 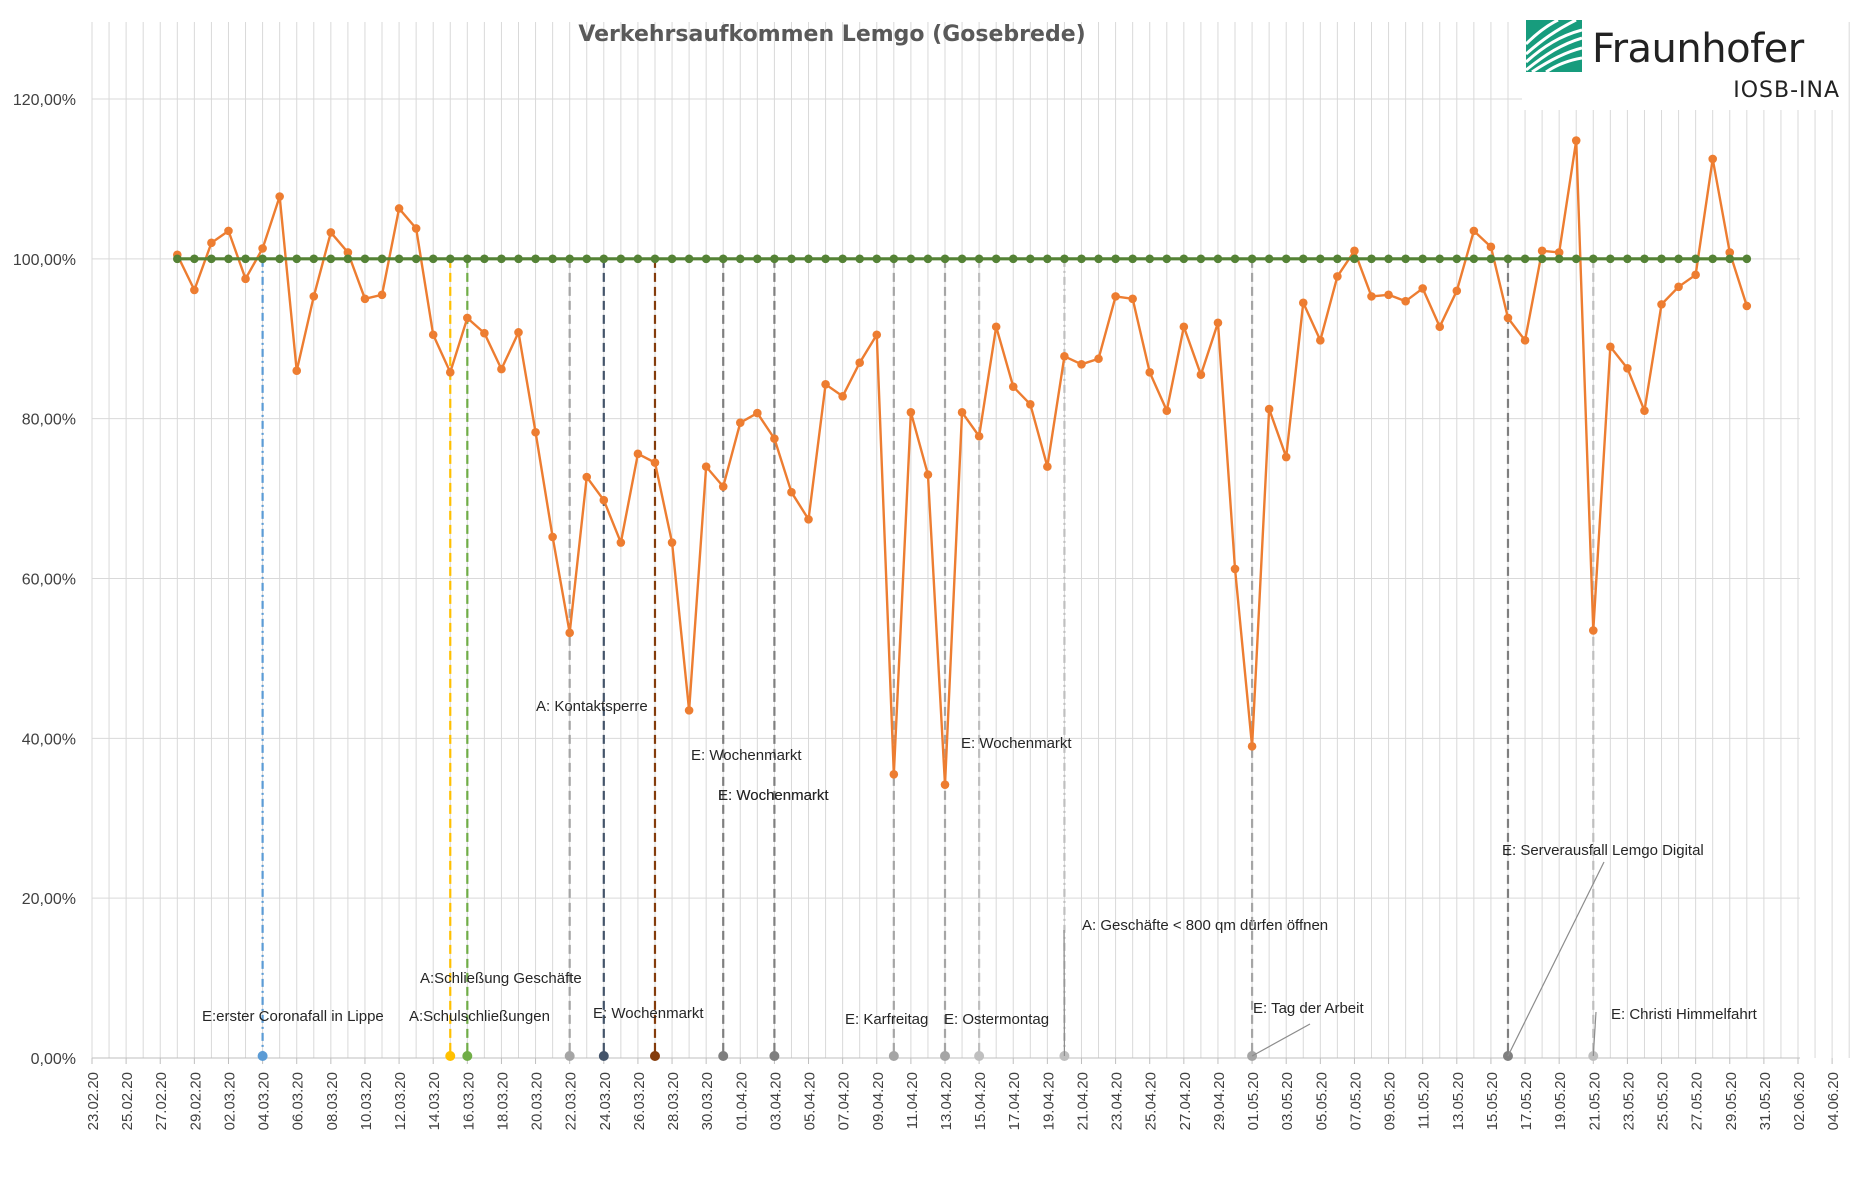 I want to click on x-tick-label: 03.04.20, so click(x=775, y=1101).